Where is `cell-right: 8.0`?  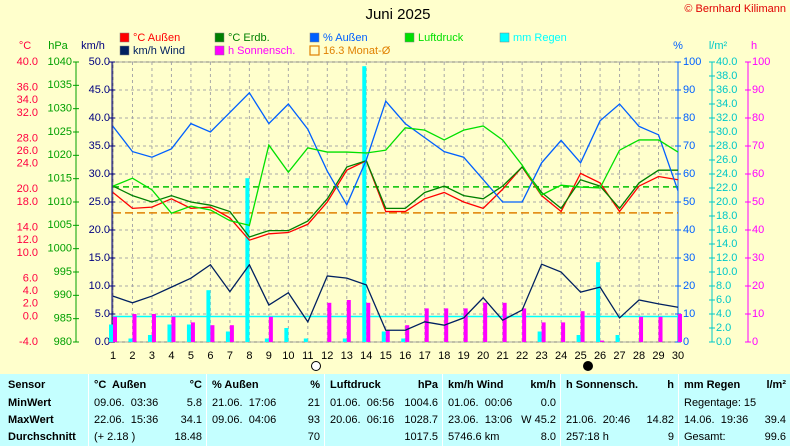 cell-right: 8.0 is located at coordinates (548, 437).